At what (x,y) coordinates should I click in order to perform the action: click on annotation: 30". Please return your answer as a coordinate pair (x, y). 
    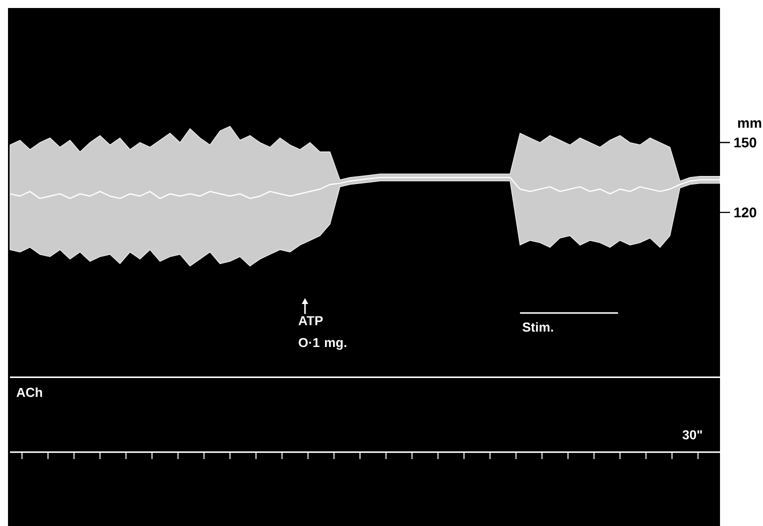
    Looking at the image, I should click on (692, 435).